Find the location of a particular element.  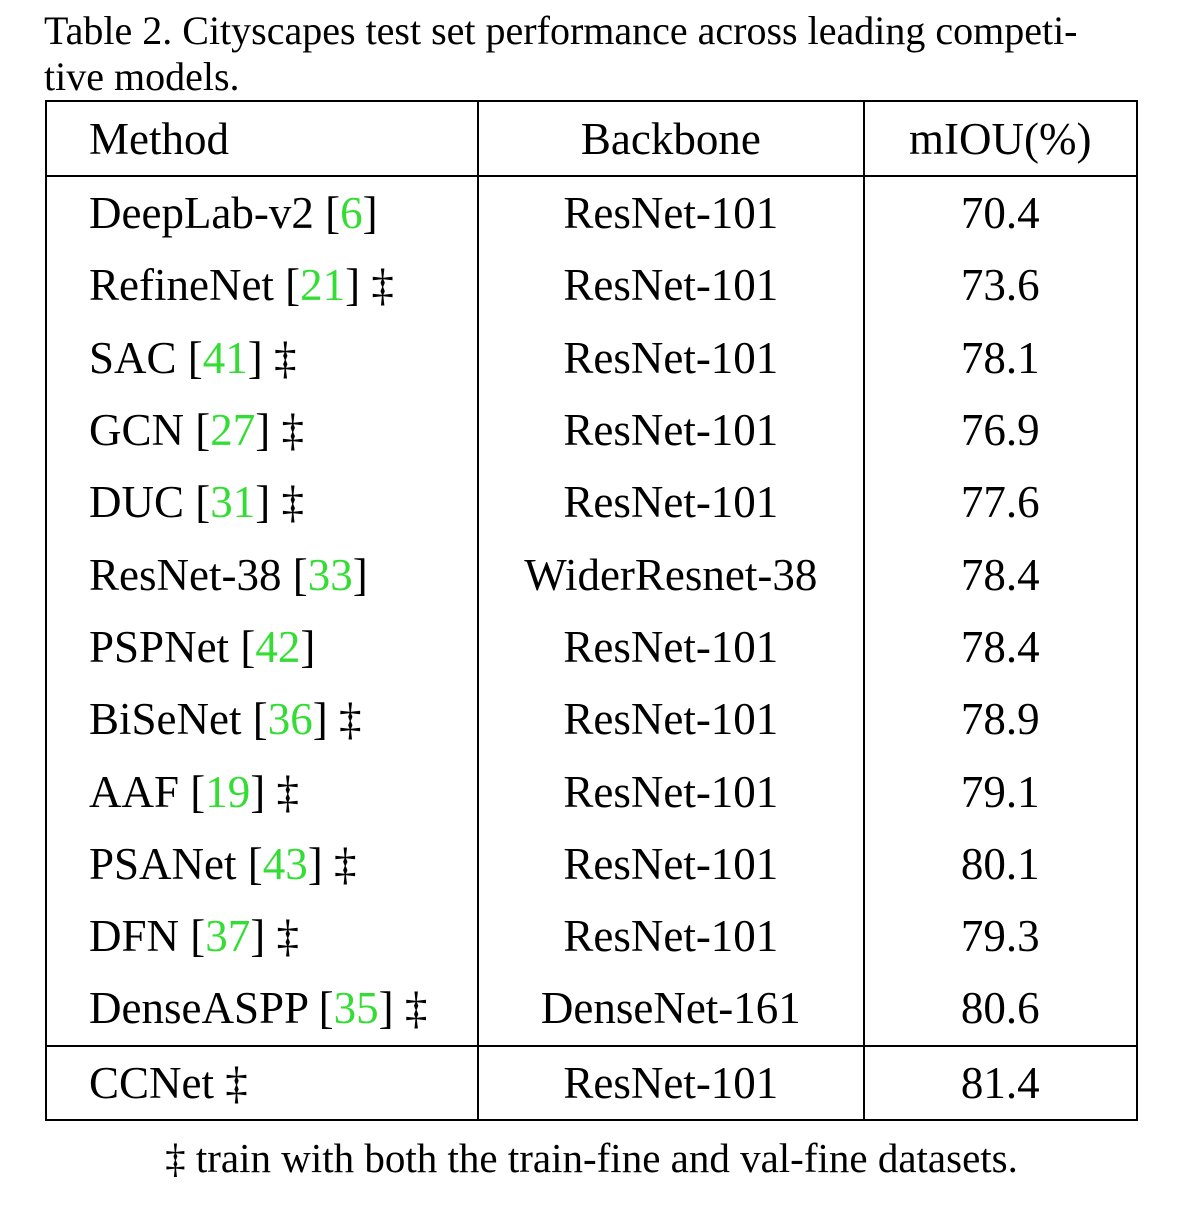

method-name: PSPNet is located at coordinates (159, 646).